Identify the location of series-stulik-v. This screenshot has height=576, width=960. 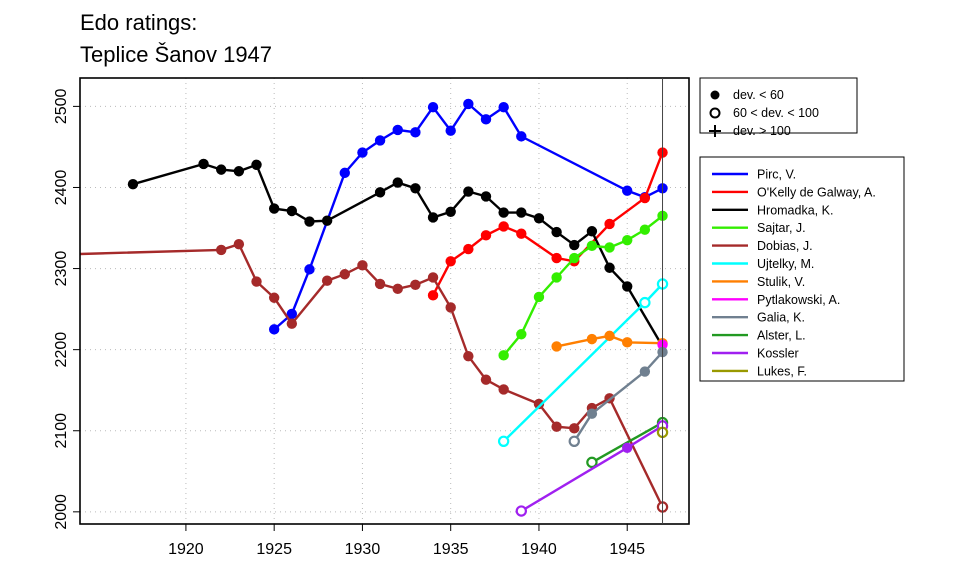
(609, 341).